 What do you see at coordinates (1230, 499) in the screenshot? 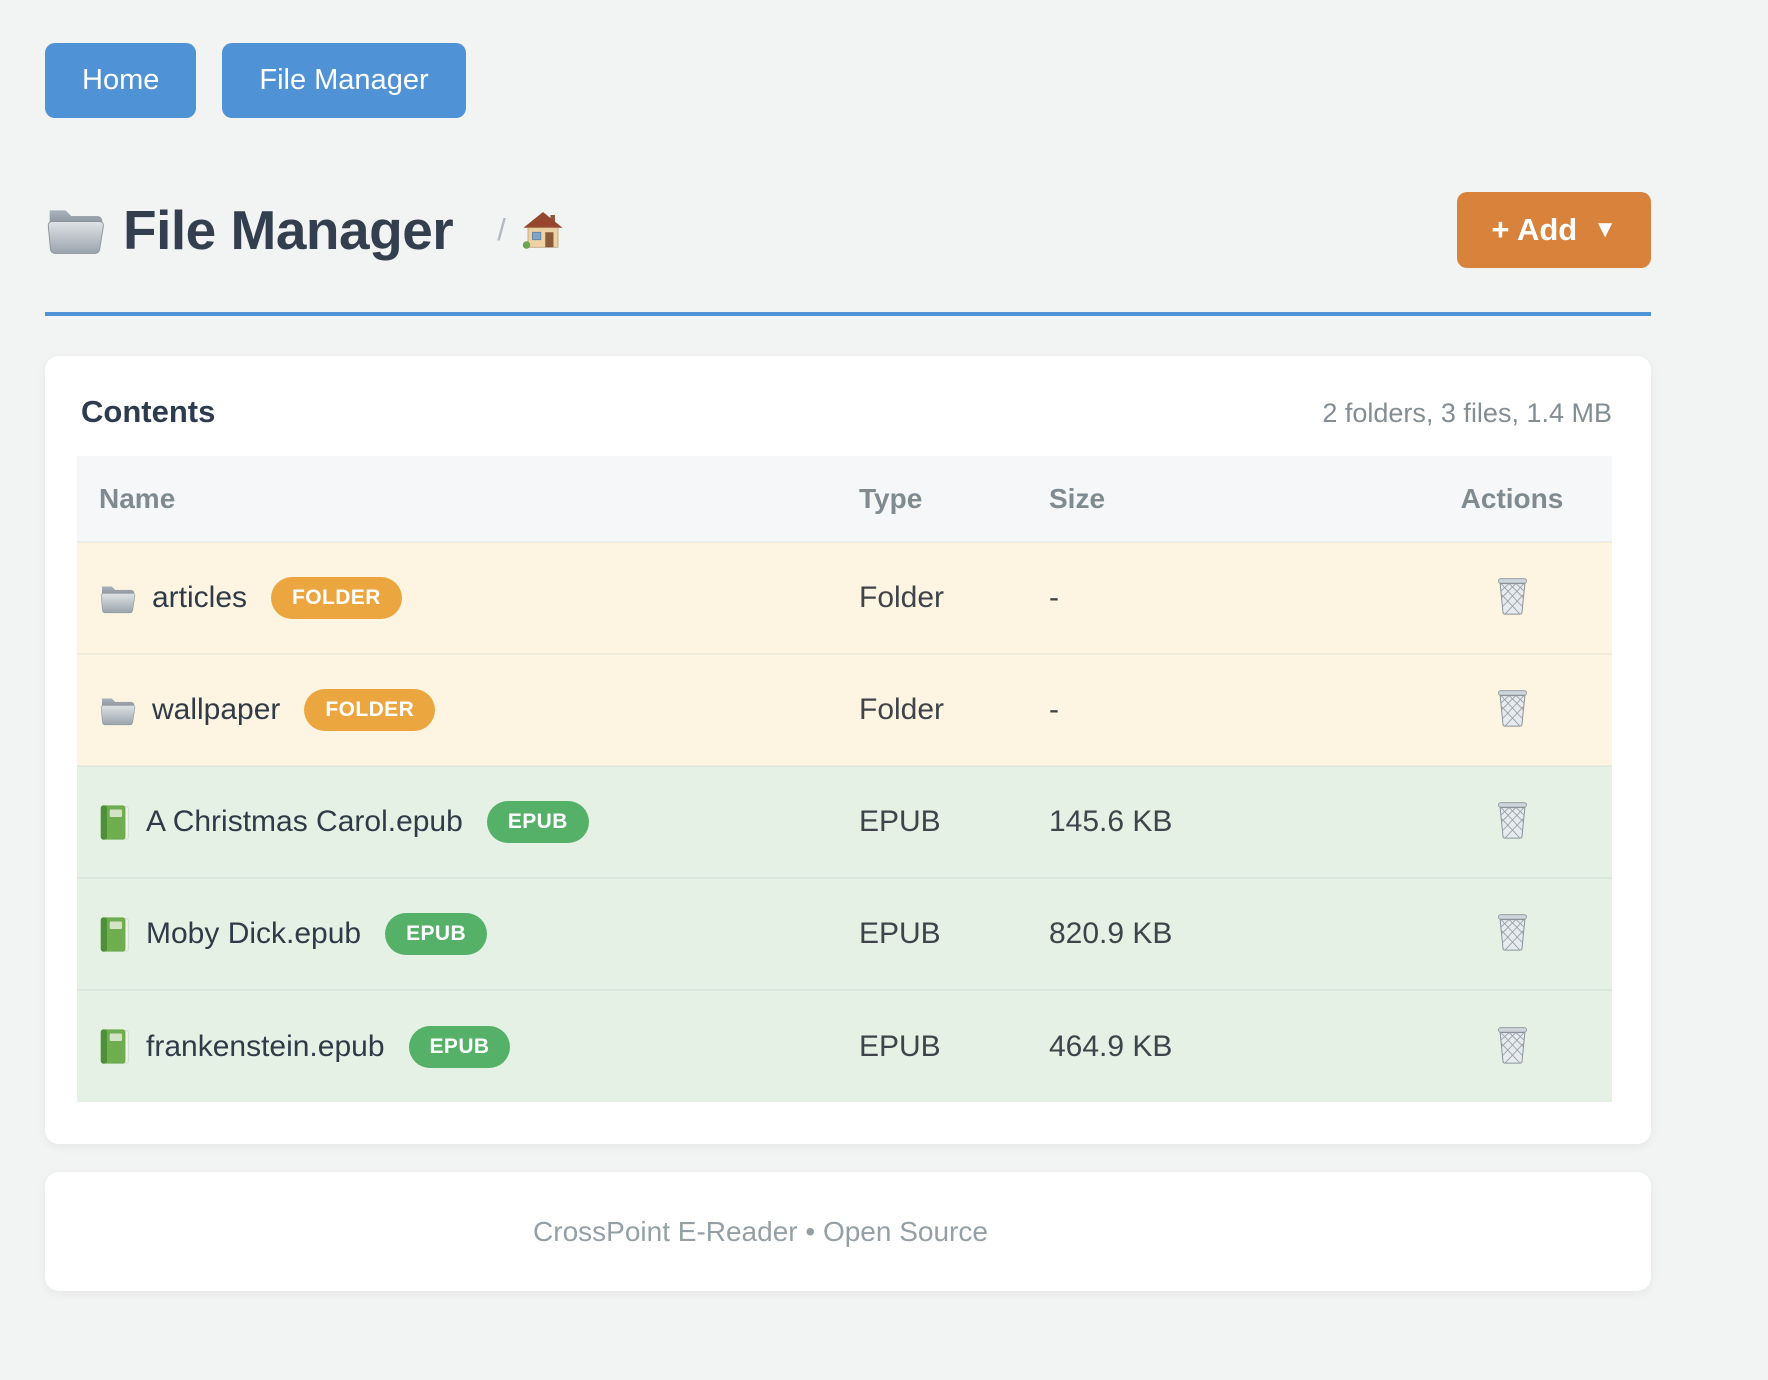
I see `column-header-size: Size` at bounding box center [1230, 499].